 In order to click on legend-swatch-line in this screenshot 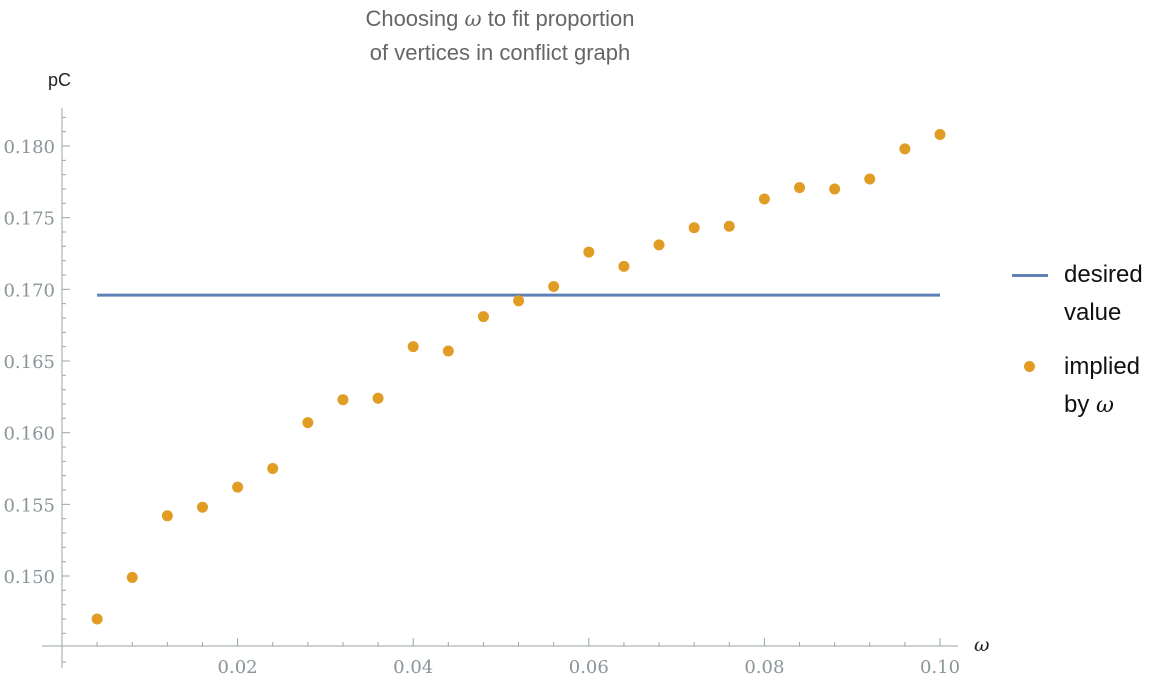, I will do `click(1030, 275)`.